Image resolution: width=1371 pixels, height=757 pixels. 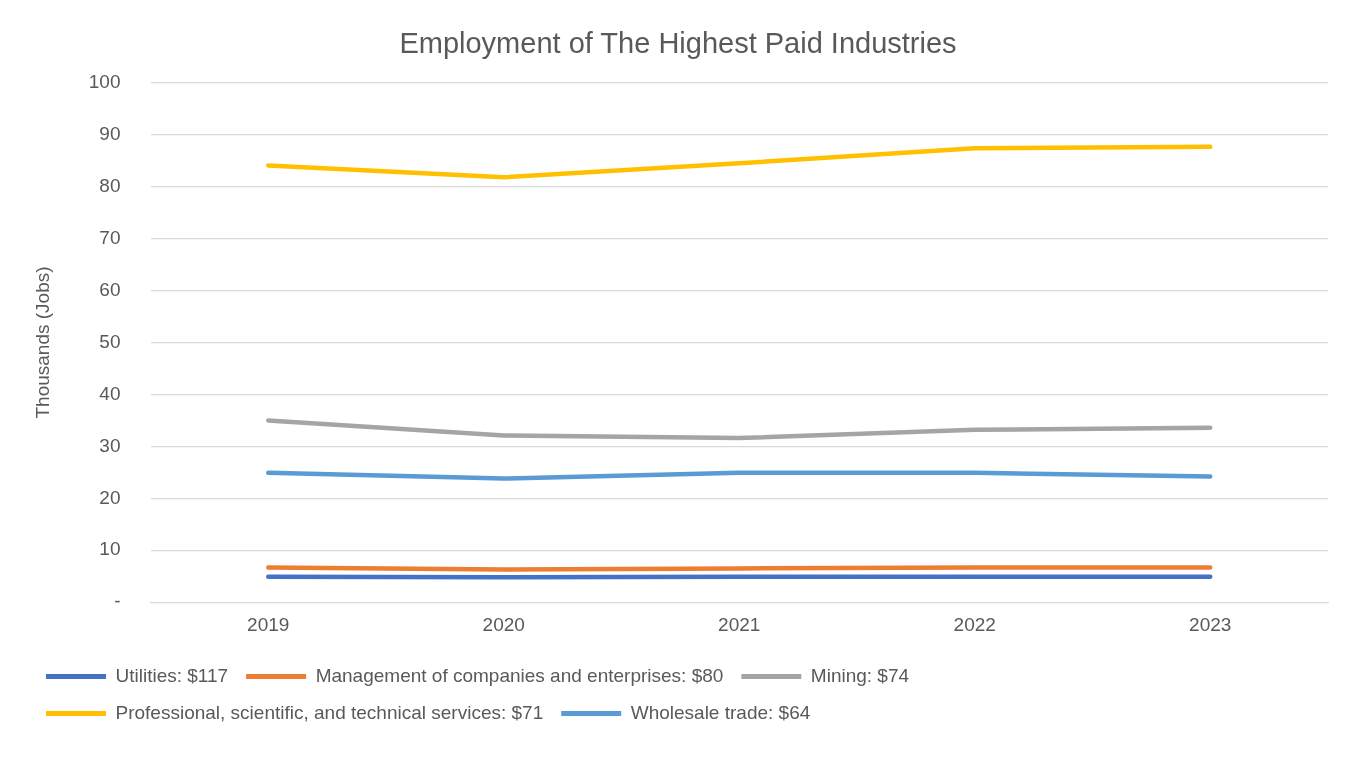 I want to click on x-tick-label: 2019, so click(x=268, y=624).